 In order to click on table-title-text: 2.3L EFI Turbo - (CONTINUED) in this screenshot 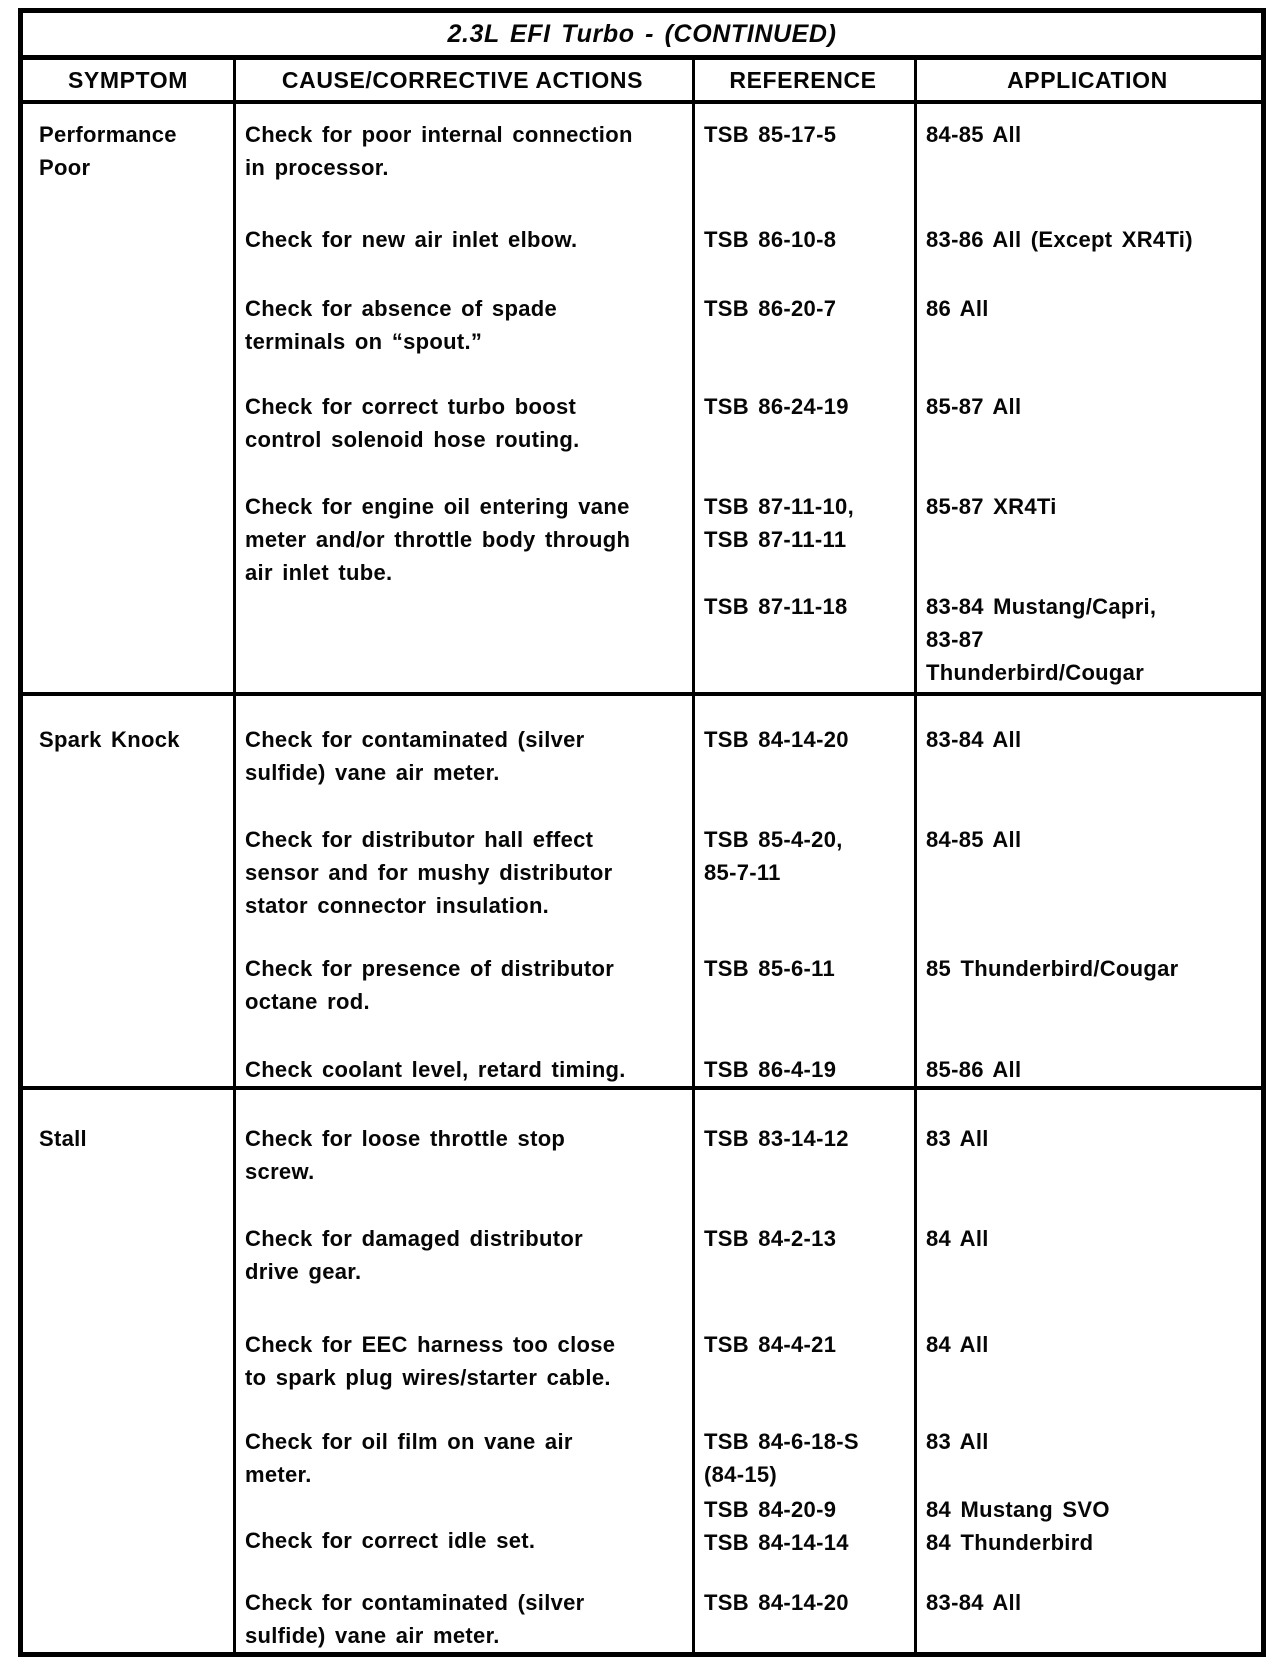, I will do `click(642, 33)`.